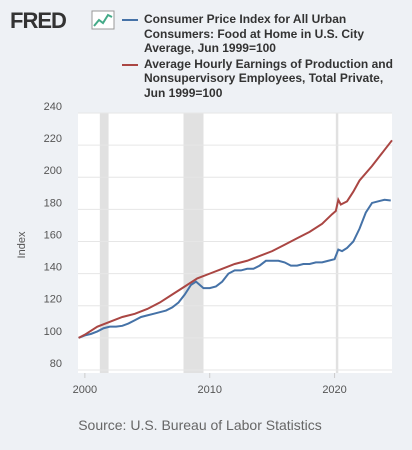  Describe the element at coordinates (334, 390) in the screenshot. I see `x-tick-label: 2020` at that location.